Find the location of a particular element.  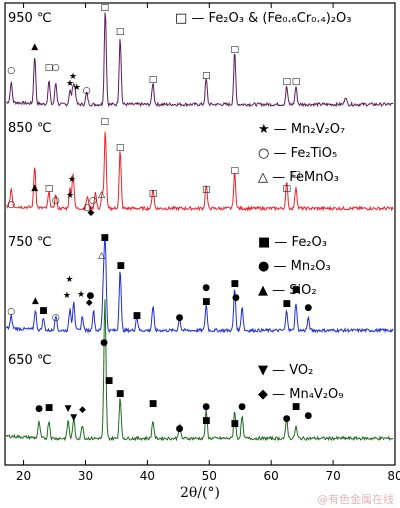

x-tick-label: 80 is located at coordinates (393, 476).